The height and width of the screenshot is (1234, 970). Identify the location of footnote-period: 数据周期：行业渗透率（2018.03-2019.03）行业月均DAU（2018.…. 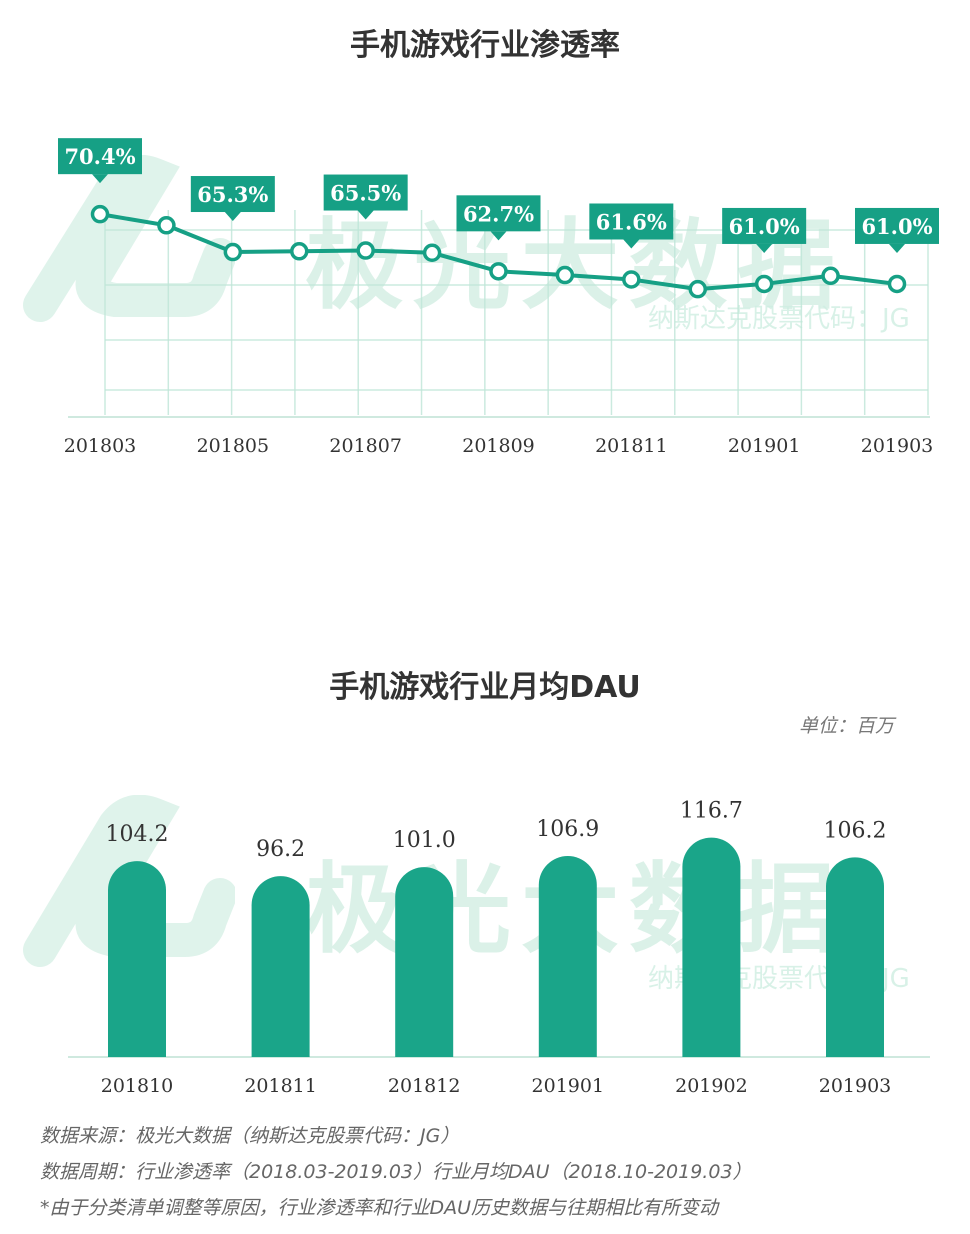
(396, 1172).